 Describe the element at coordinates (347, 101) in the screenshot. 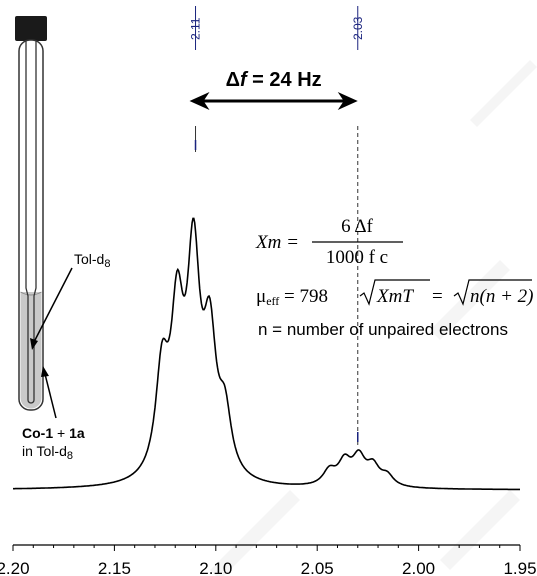

I see `delta-f-arrowhead-right` at that location.